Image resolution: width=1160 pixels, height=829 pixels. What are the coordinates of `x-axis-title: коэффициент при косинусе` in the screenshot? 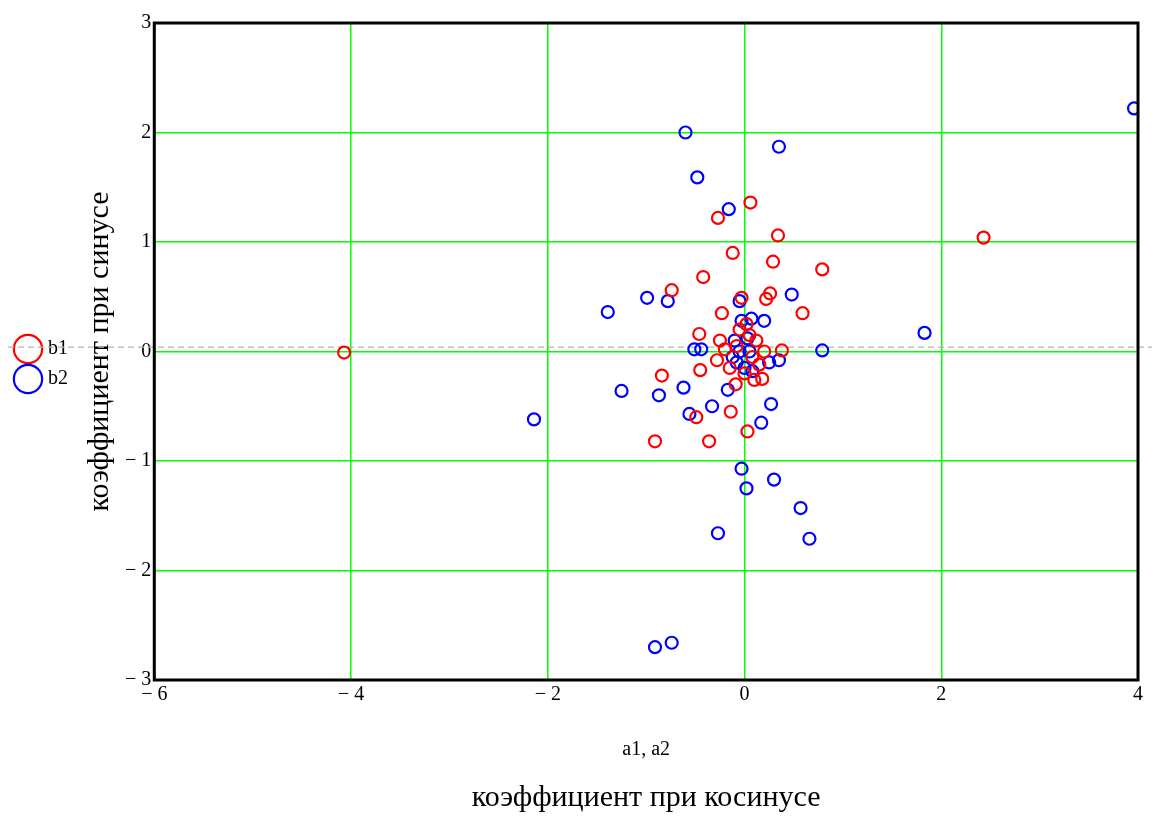 It's located at (646, 795).